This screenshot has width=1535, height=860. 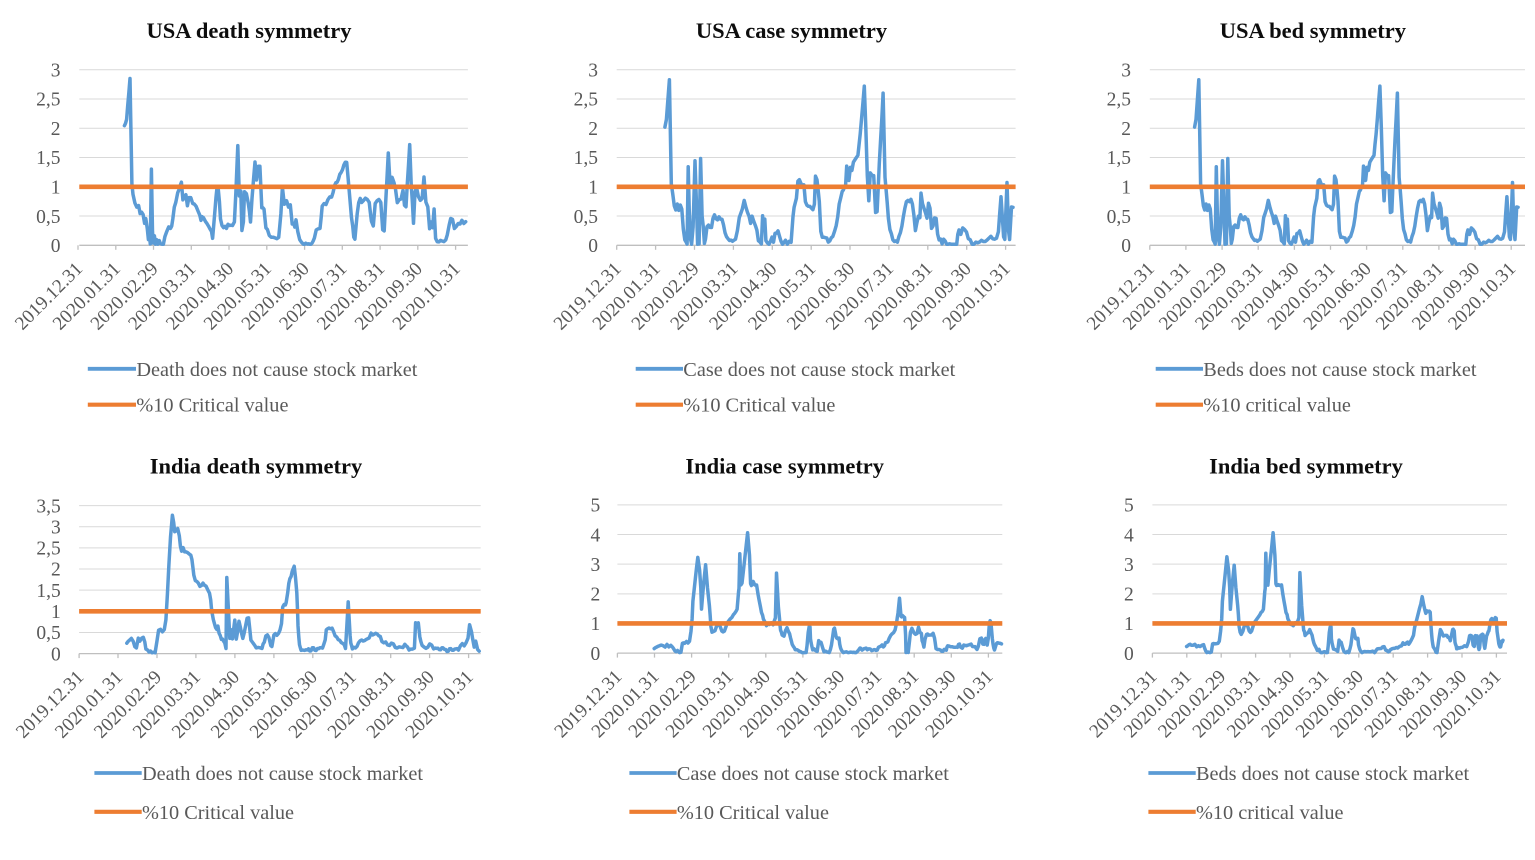 What do you see at coordinates (256, 466) in the screenshot?
I see `svg-text: India death symmetry` at bounding box center [256, 466].